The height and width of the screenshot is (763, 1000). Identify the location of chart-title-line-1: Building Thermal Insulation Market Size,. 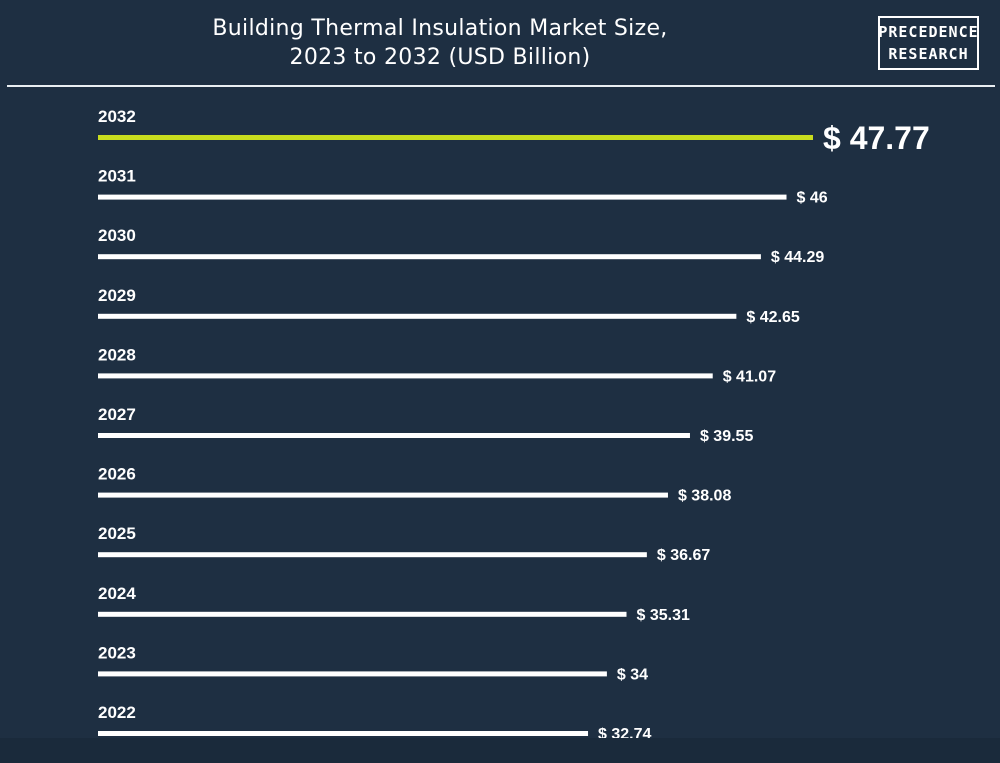
(440, 28).